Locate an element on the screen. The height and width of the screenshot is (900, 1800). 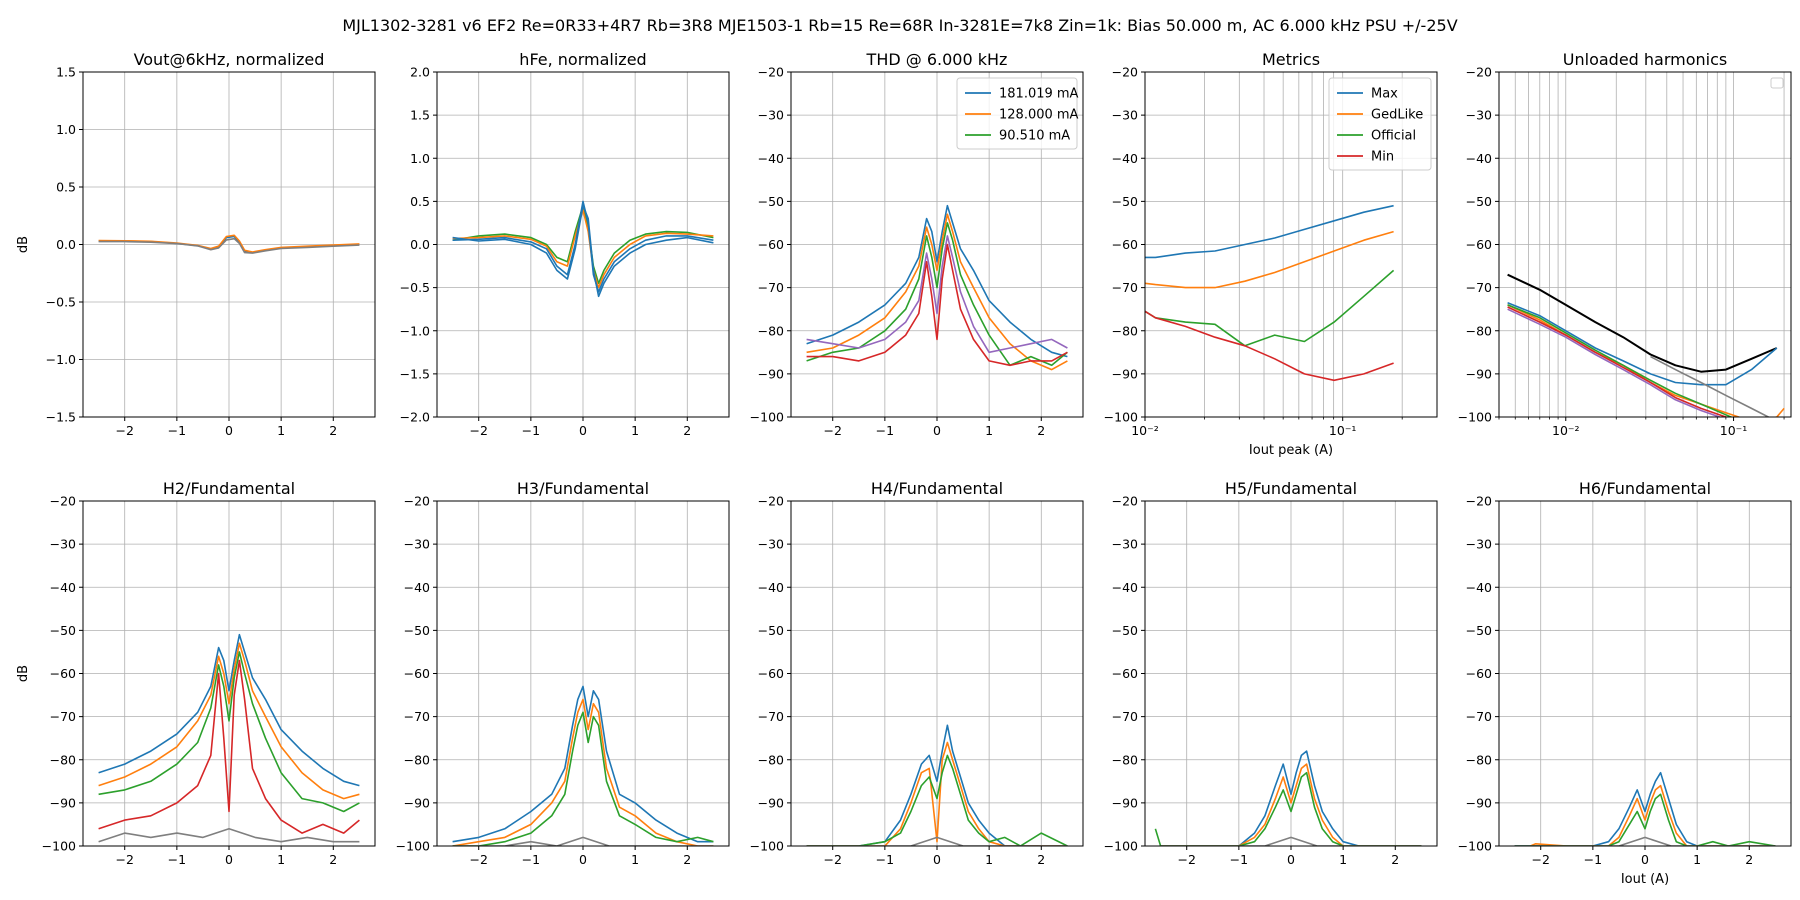
panel-title-h2: H2/Fundamental is located at coordinates (229, 488).